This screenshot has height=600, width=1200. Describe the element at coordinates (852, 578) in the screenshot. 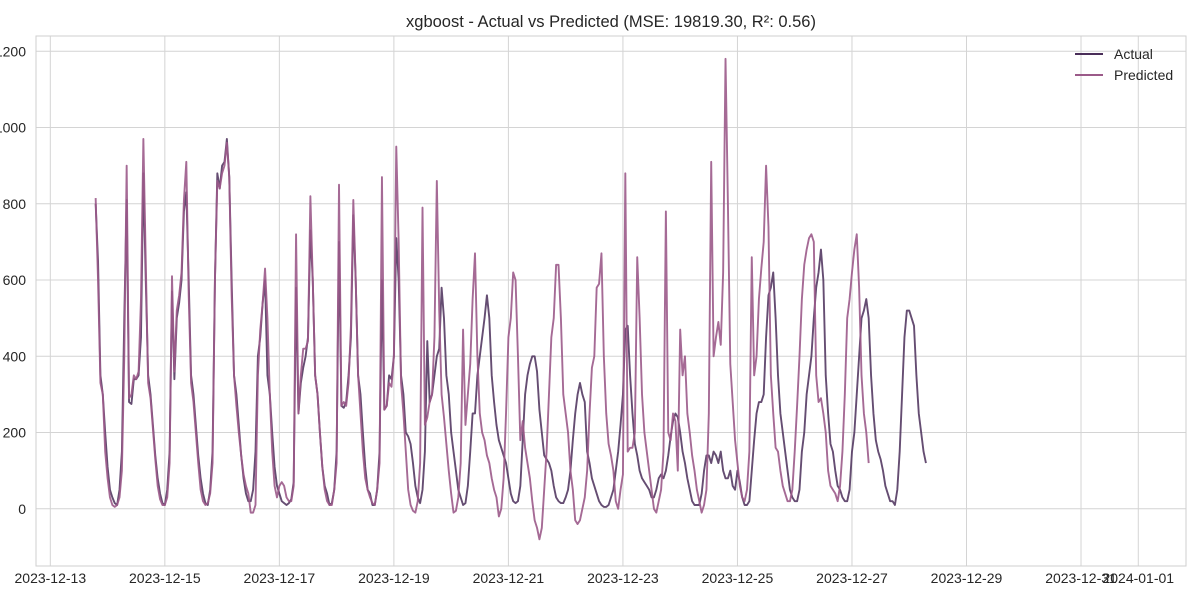

I see `x-tick-label: 2023-12-27` at that location.